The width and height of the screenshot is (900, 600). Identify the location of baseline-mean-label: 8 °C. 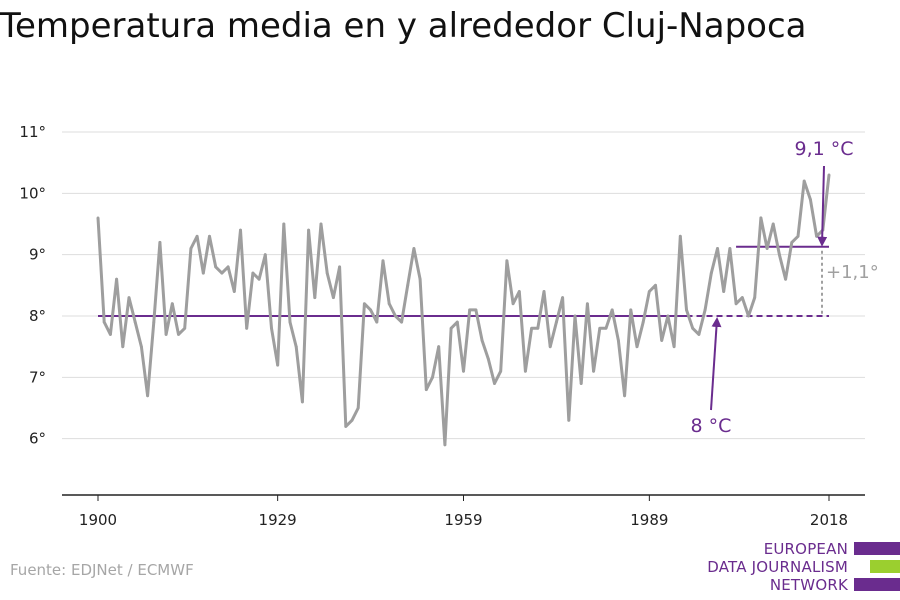
(711, 426).